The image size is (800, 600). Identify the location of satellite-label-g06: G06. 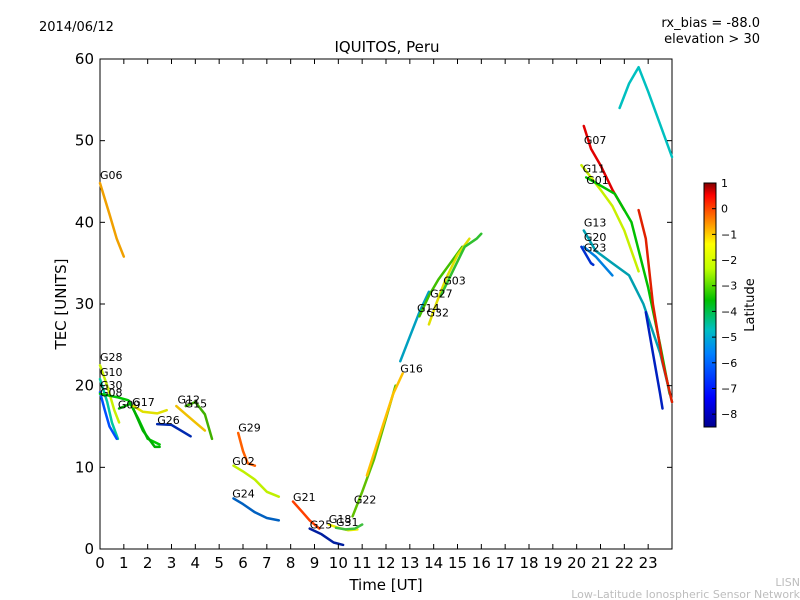
(111, 175).